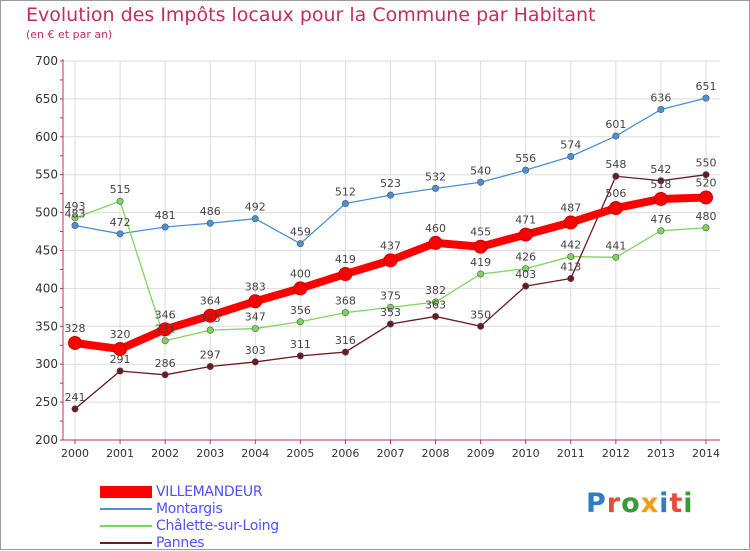 This screenshot has width=750, height=551. What do you see at coordinates (46, 99) in the screenshot?
I see `y-tick-label: 650` at bounding box center [46, 99].